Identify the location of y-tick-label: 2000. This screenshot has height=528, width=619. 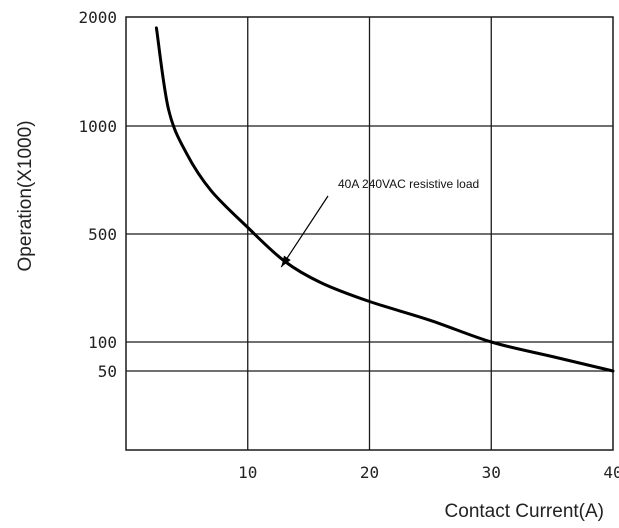
(97, 17).